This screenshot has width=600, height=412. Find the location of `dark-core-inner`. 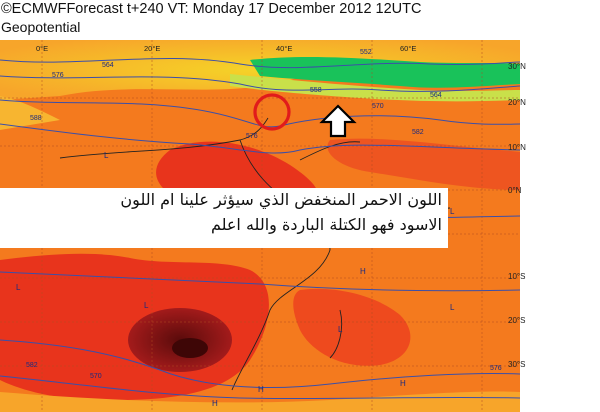

dark-core-inner is located at coordinates (190, 348).